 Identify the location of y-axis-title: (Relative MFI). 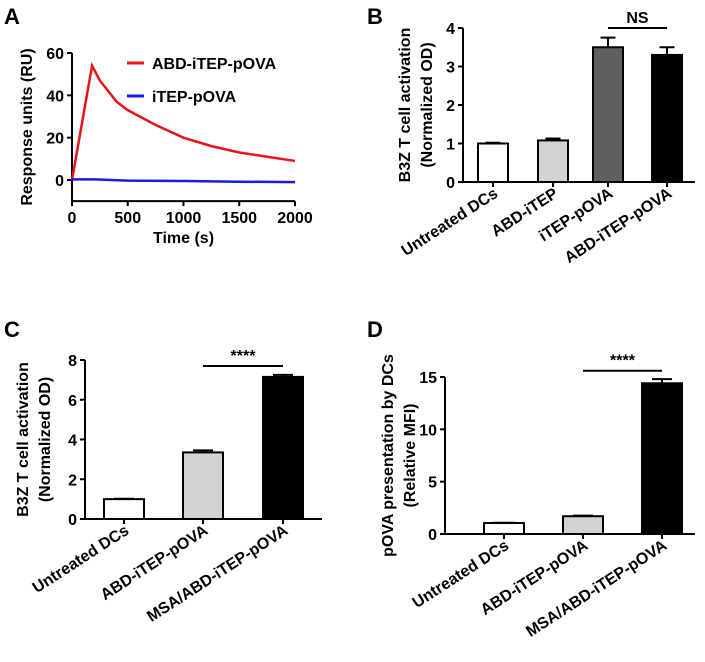
(410, 455).